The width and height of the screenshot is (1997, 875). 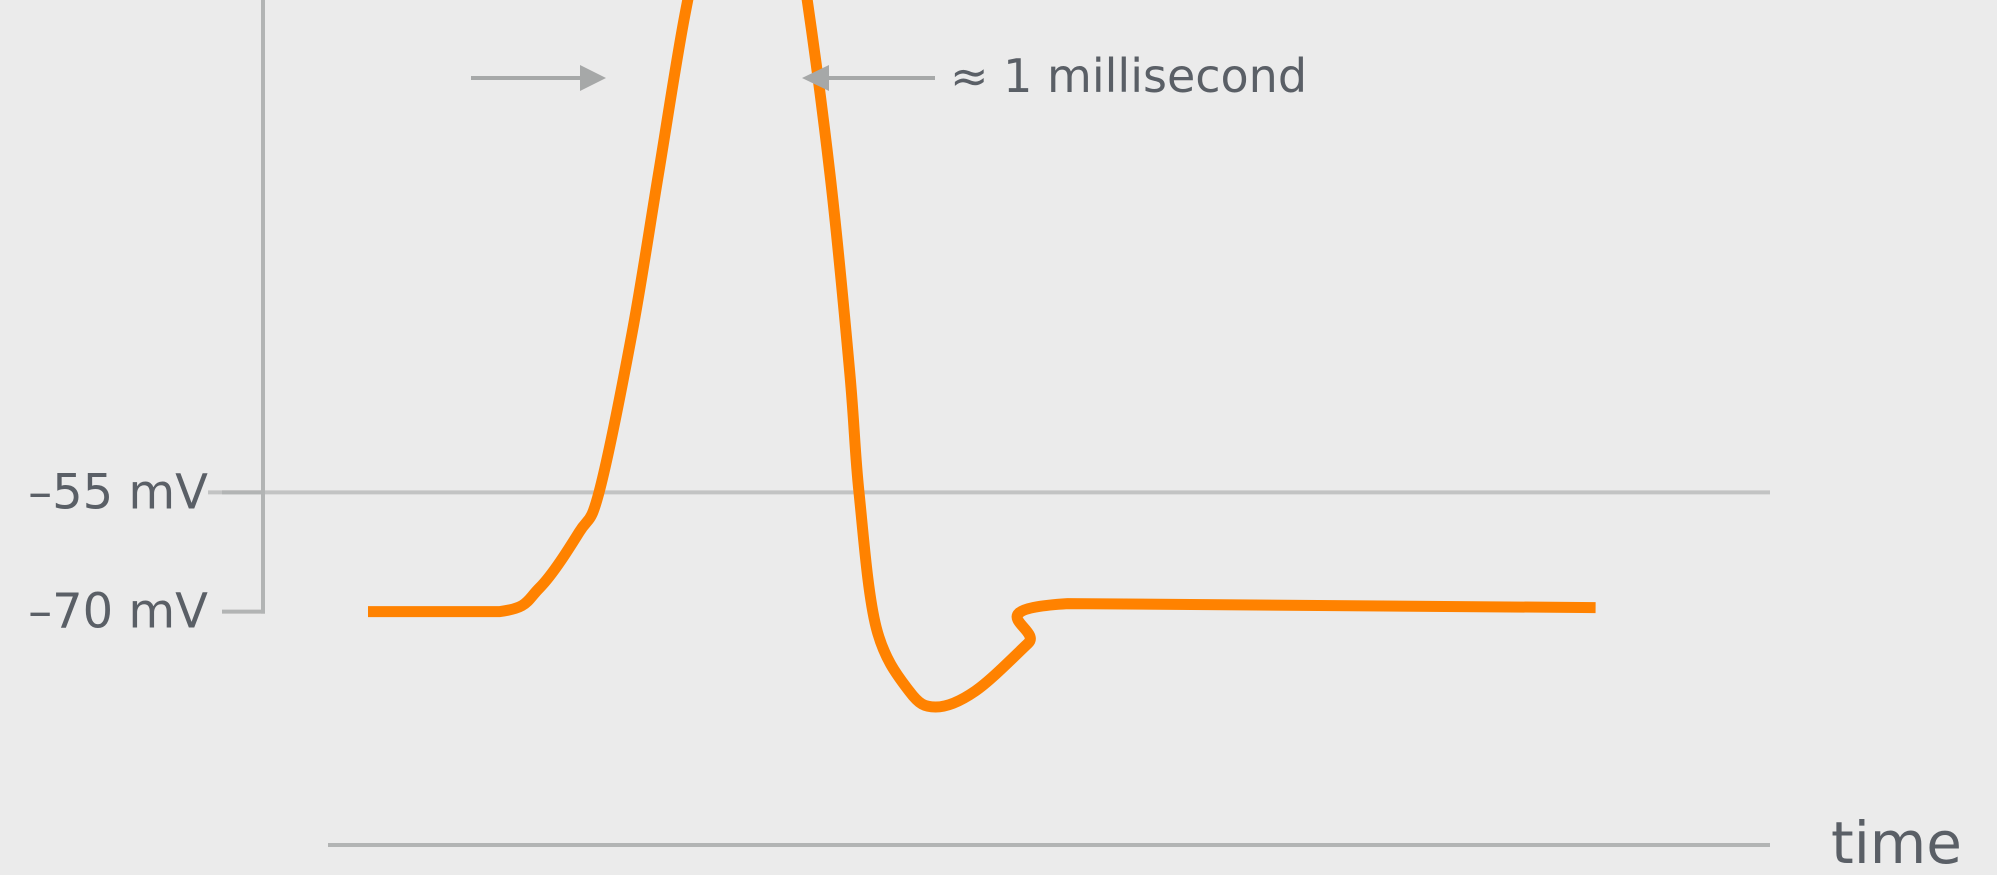 What do you see at coordinates (1896, 842) in the screenshot?
I see `x-axis-label: time` at bounding box center [1896, 842].